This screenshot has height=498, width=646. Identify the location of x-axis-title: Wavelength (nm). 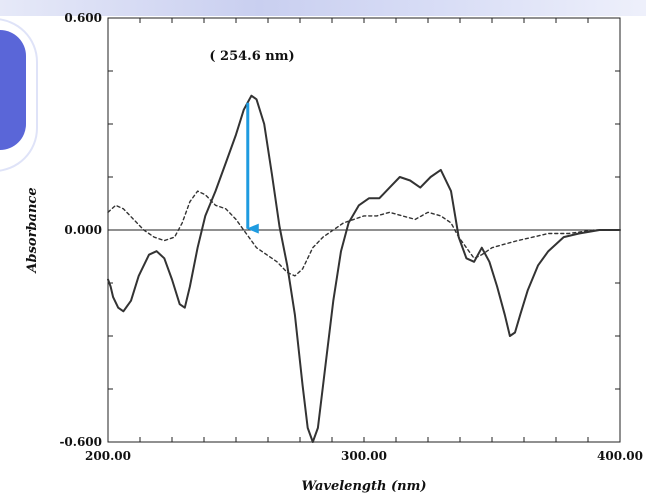
(364, 486).